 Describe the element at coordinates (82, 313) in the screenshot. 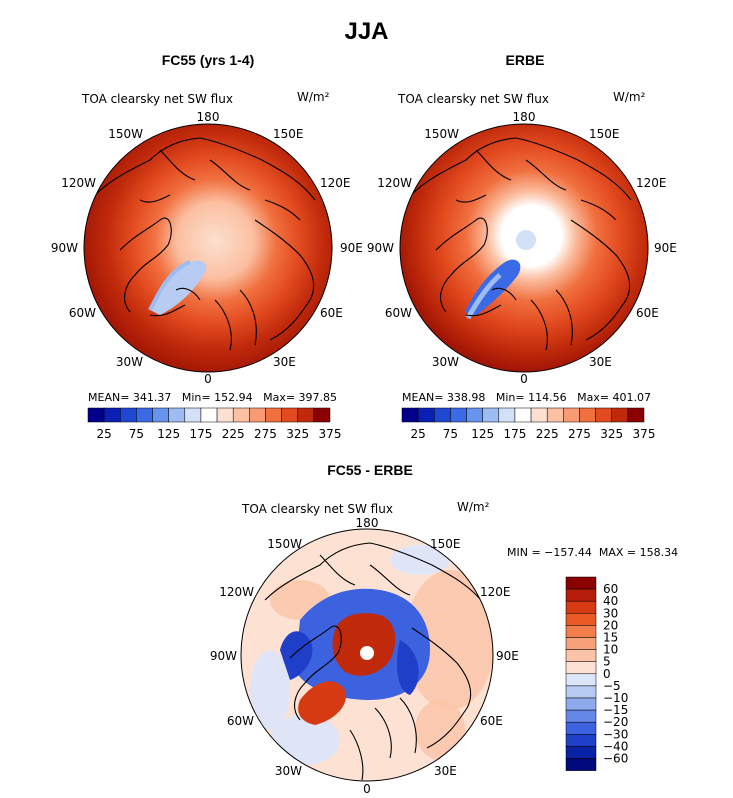

I see `left-lon-60w: 60W` at that location.